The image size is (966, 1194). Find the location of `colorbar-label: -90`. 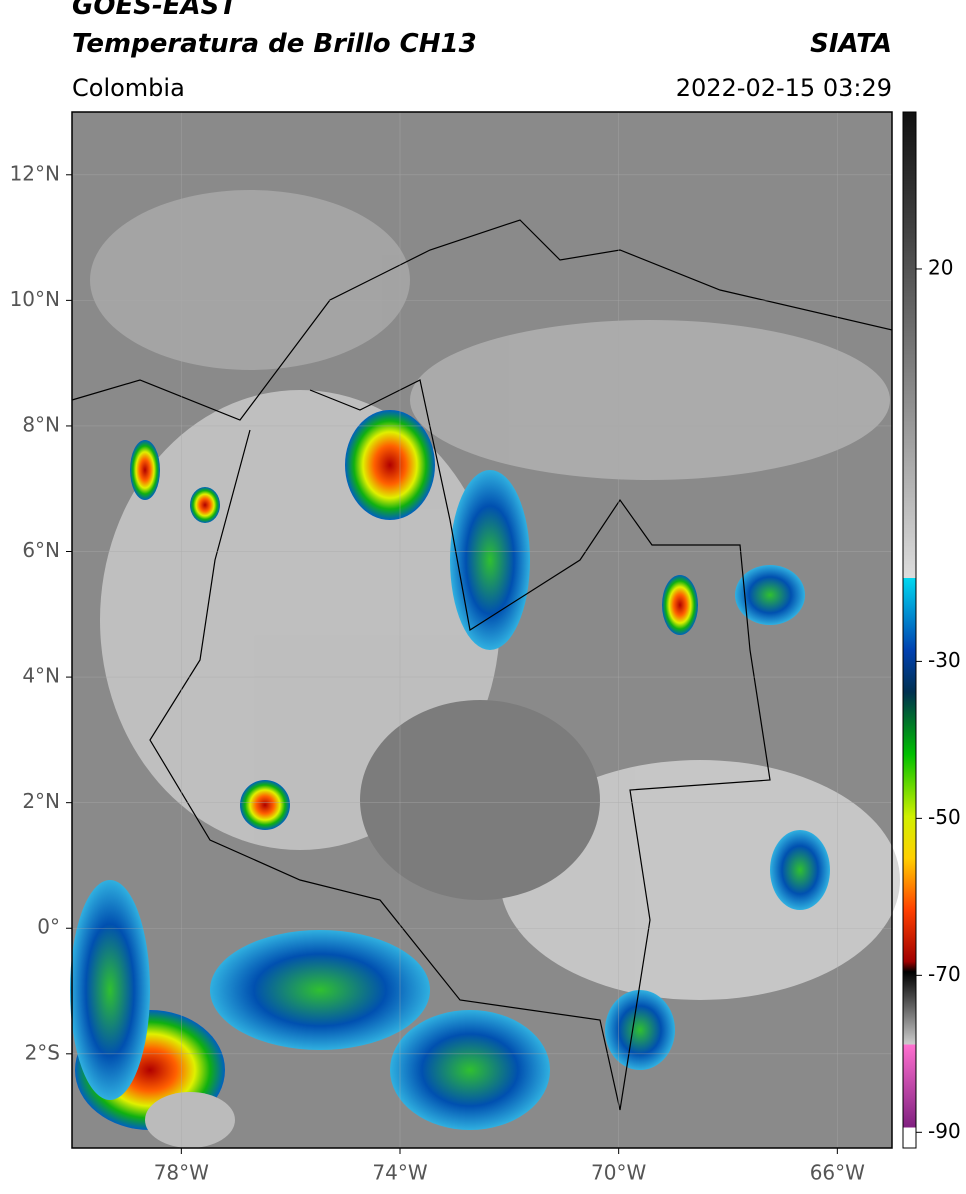

colorbar-label: -90 is located at coordinates (944, 1131).